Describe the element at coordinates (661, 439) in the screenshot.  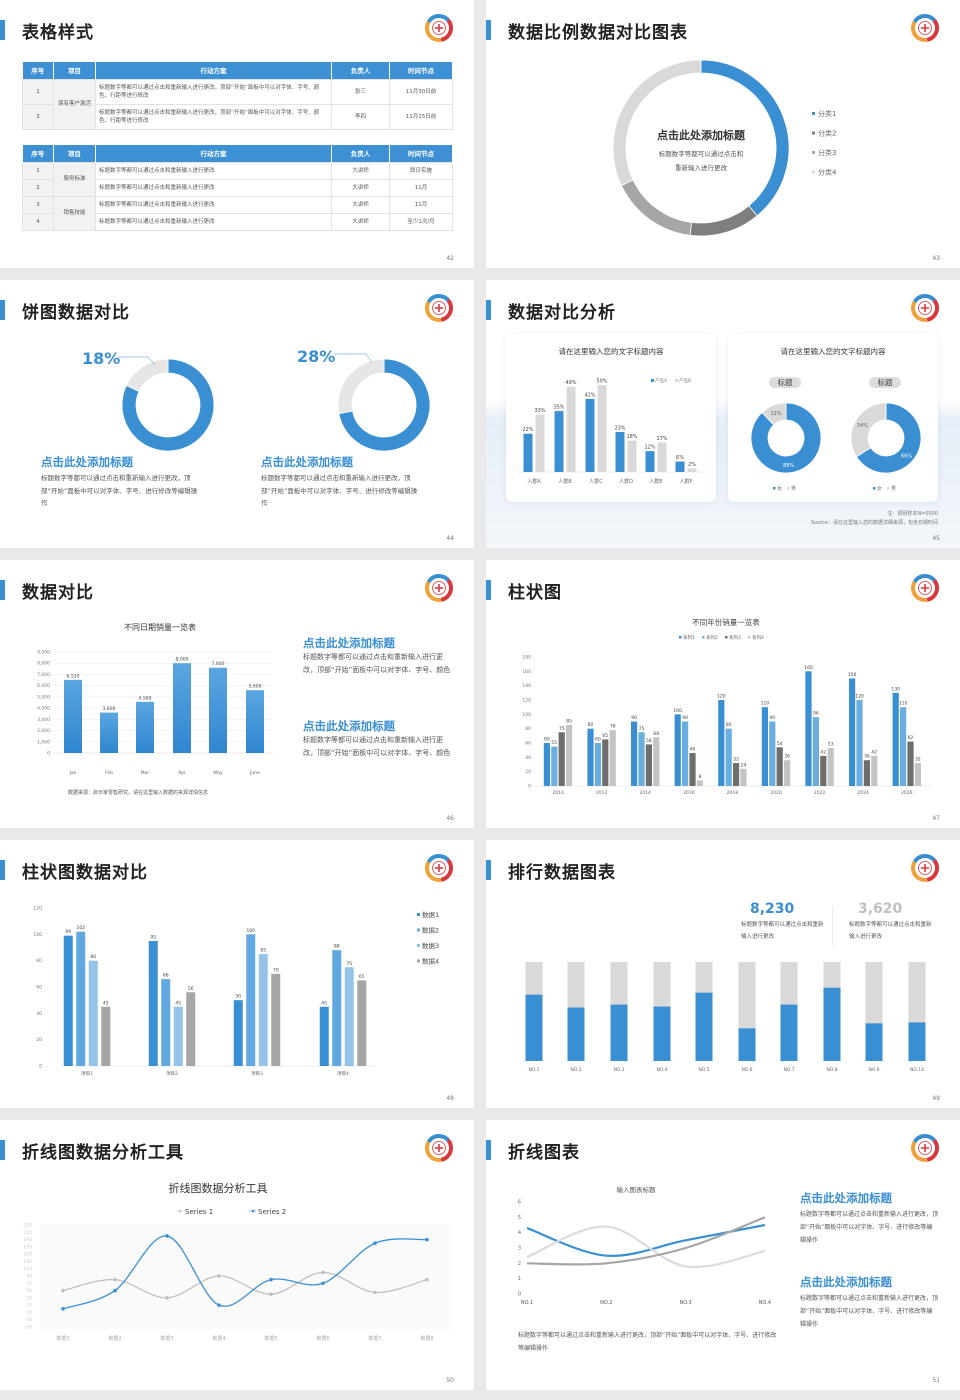
I see `data-label: 17%` at that location.